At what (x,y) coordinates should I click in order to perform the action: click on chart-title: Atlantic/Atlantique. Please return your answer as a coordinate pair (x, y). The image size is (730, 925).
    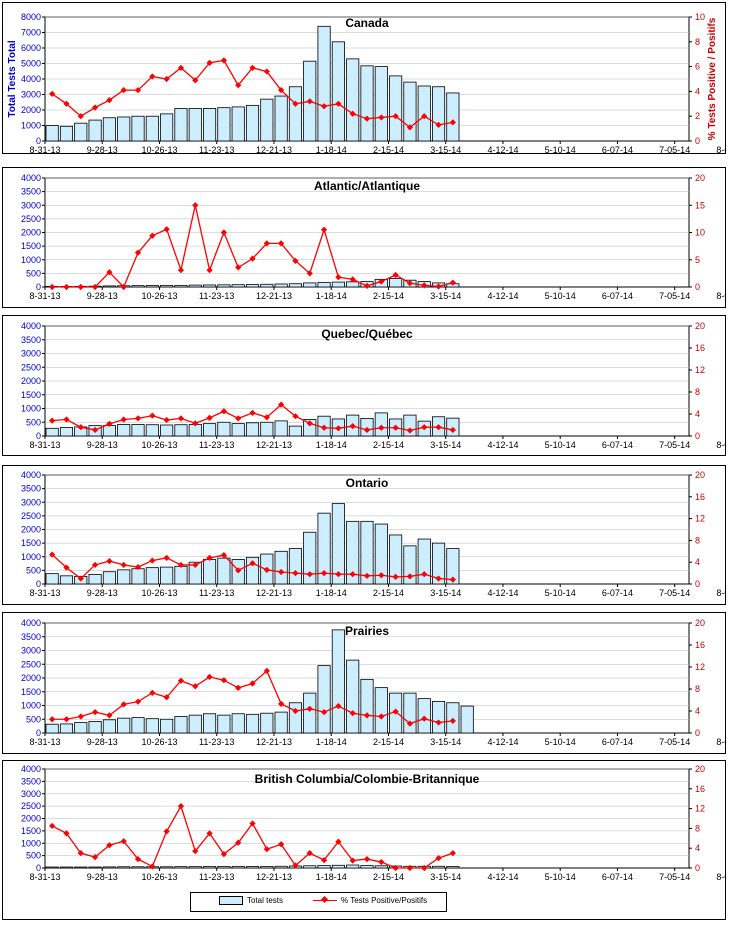
    Looking at the image, I should click on (367, 186).